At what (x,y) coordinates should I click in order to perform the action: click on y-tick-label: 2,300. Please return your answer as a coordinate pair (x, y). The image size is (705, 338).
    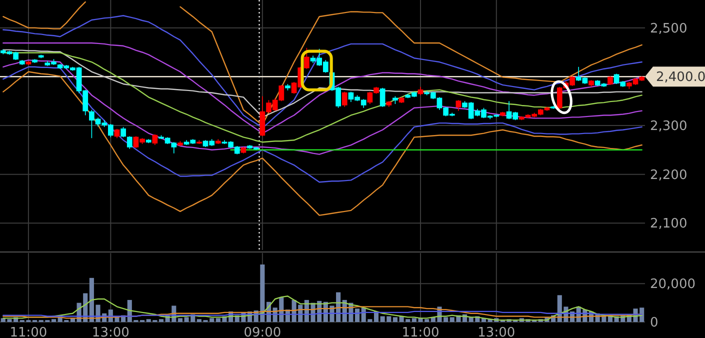
    Looking at the image, I should click on (669, 126).